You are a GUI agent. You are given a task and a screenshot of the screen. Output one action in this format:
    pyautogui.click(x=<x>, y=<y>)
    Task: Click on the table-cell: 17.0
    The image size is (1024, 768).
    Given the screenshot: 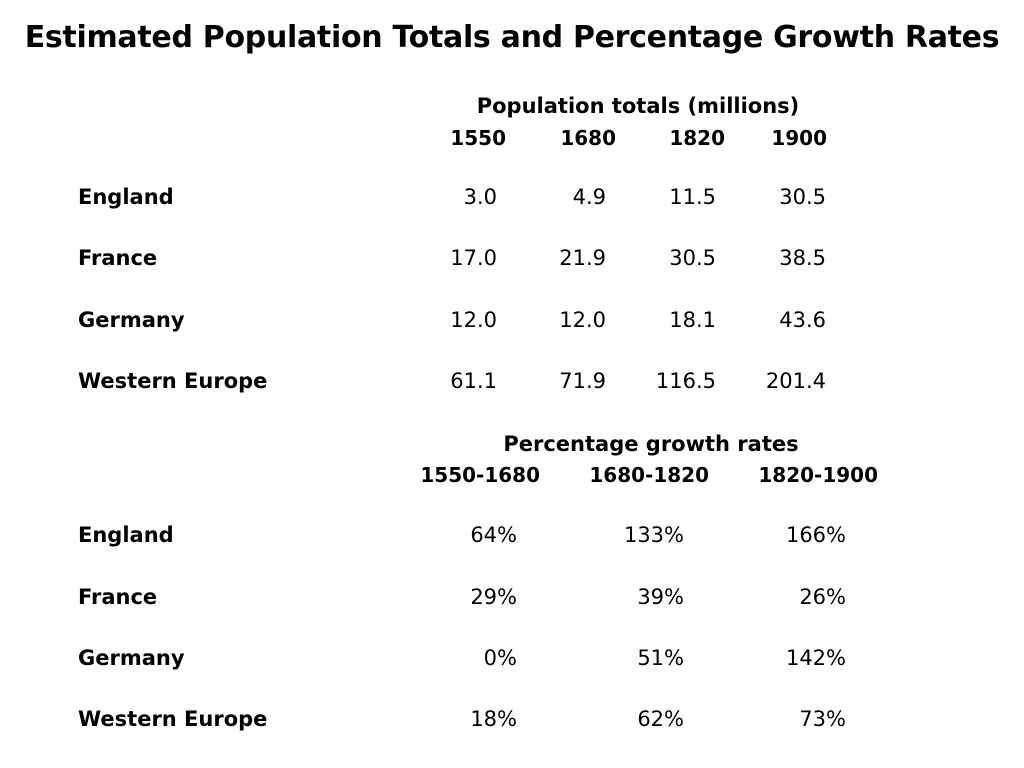 What is the action you would take?
    pyautogui.click(x=473, y=258)
    